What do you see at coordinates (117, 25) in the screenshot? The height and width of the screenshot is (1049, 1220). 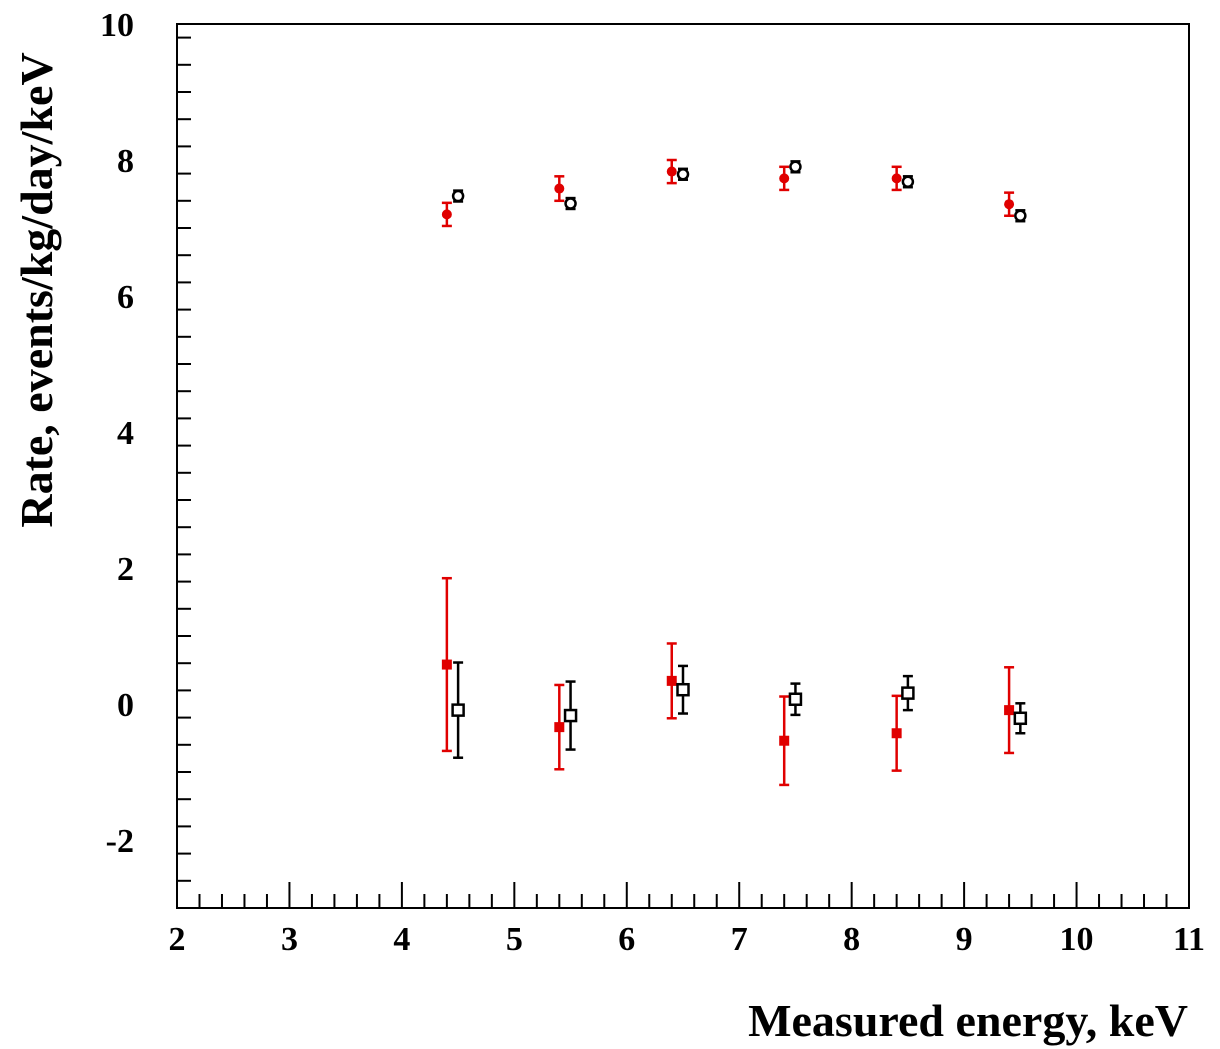 I see `y-tick-label: 10` at bounding box center [117, 25].